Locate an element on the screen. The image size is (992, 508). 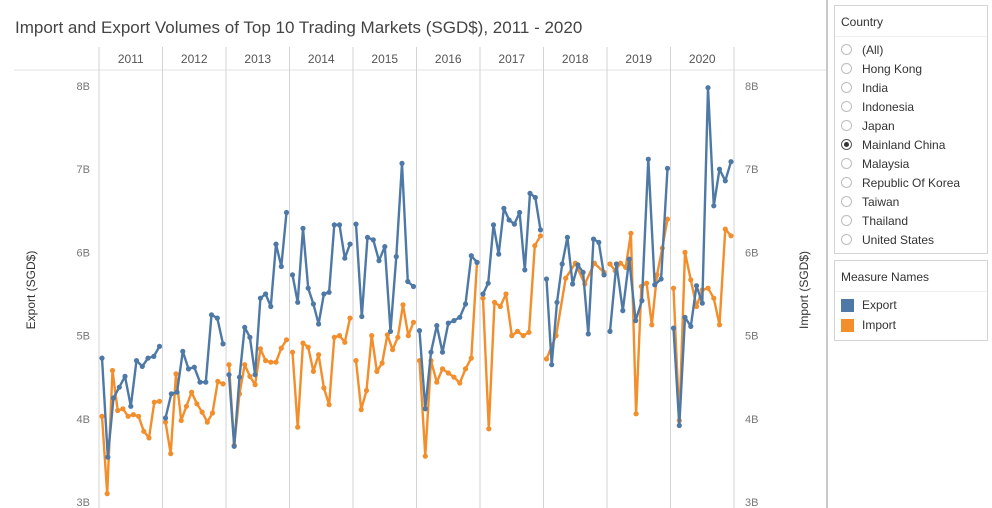
legend-item: Import is located at coordinates (911, 325).